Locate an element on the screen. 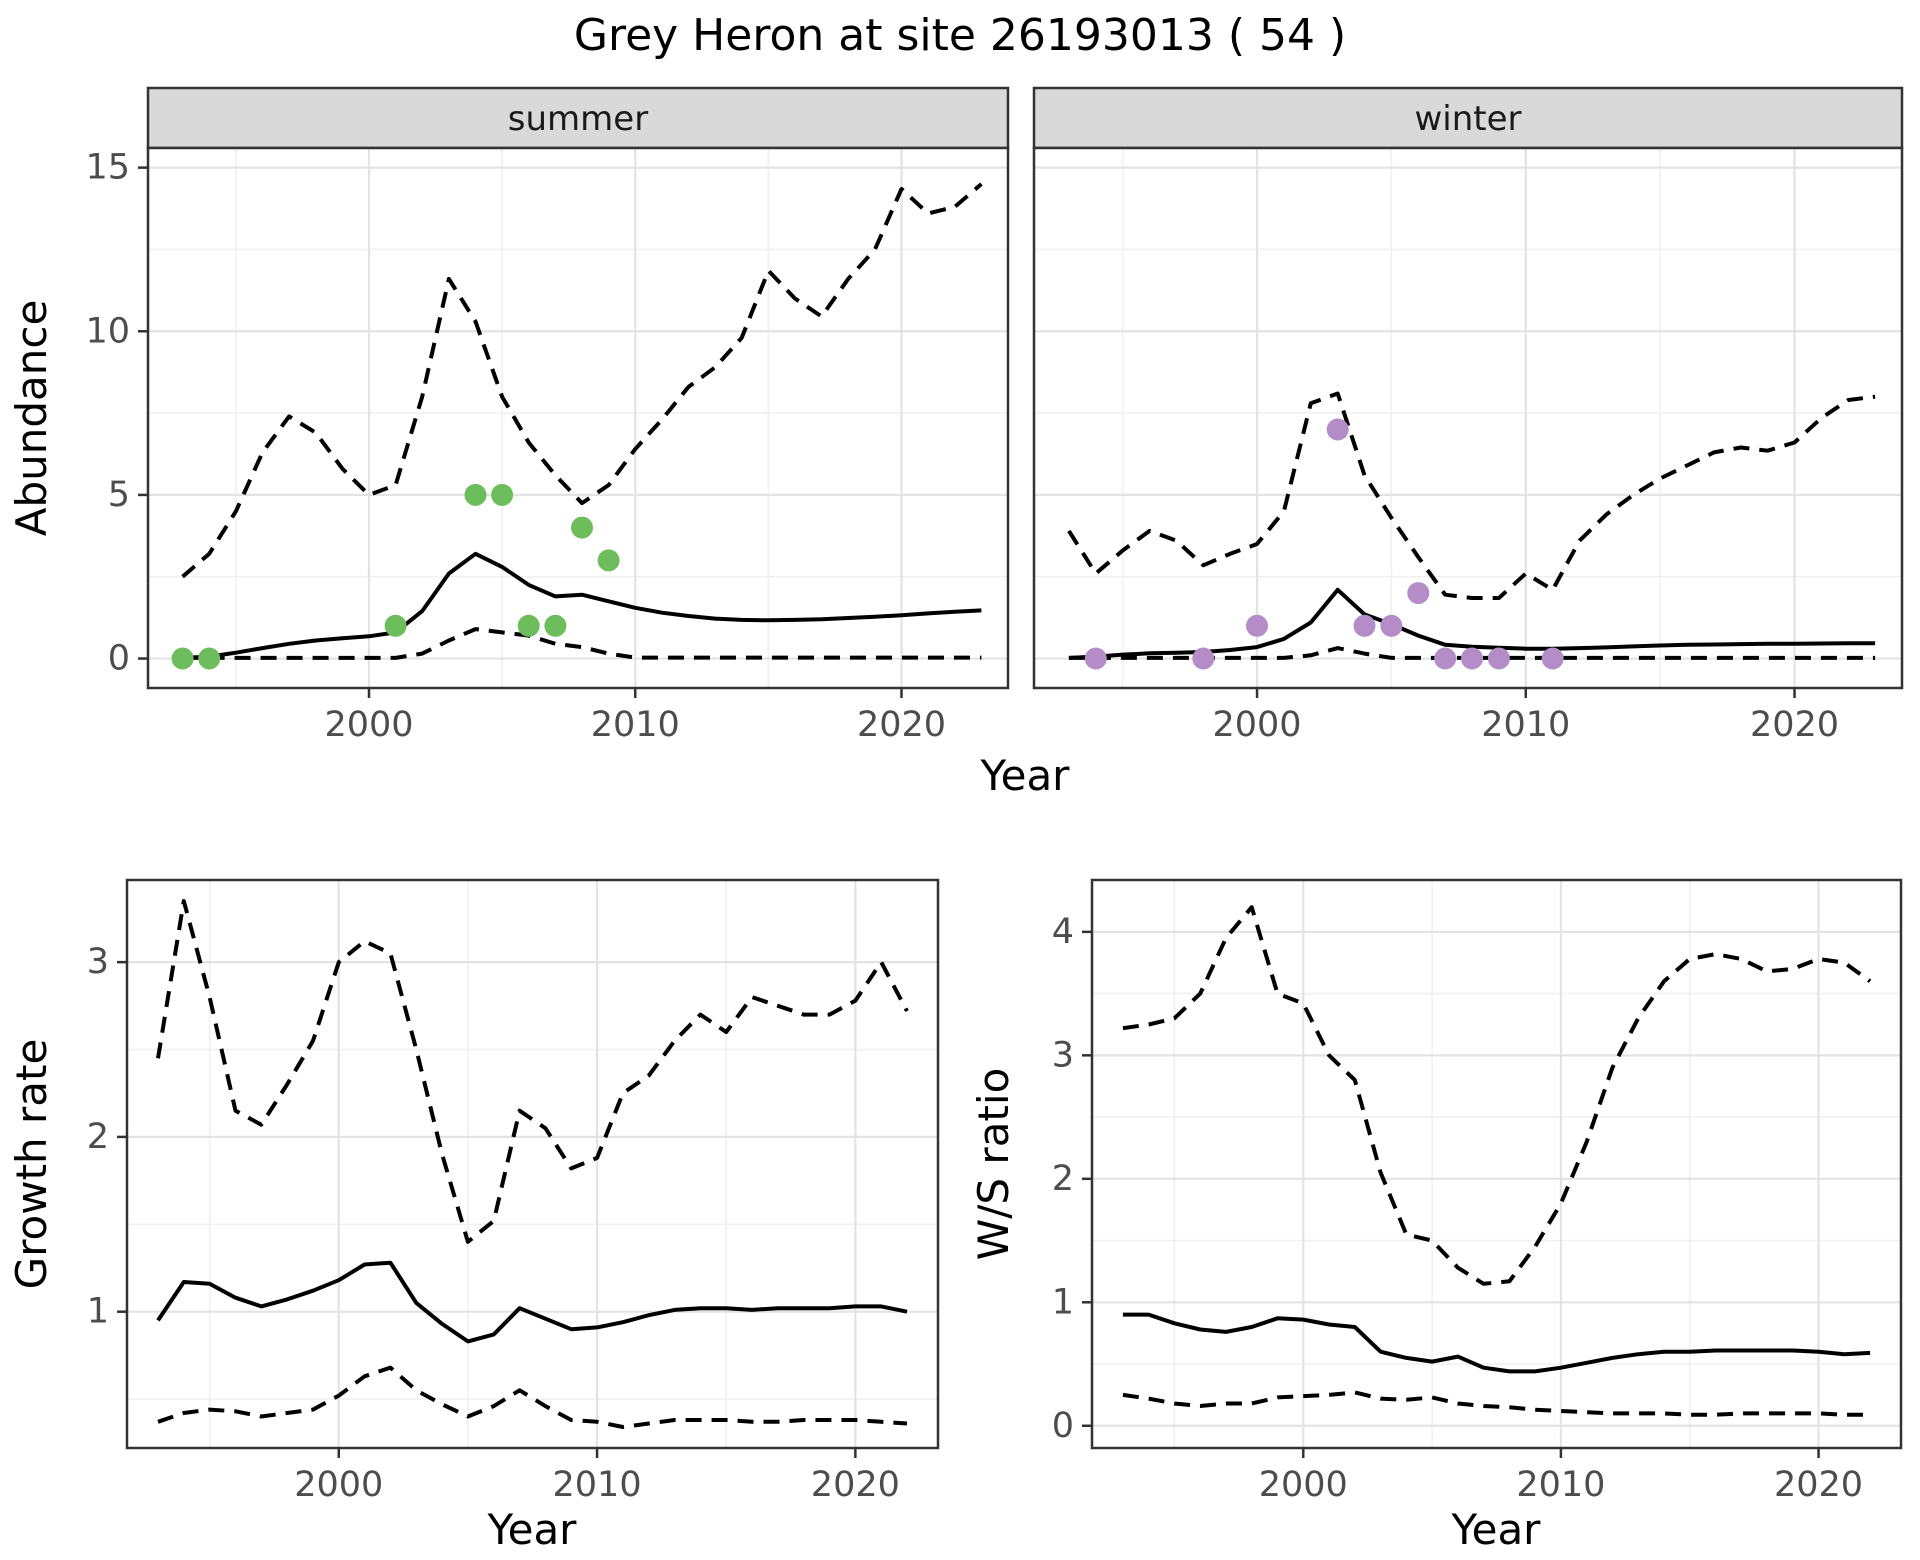 This screenshot has width=1920, height=1560. y-tick-label: 10 is located at coordinates (107, 331).